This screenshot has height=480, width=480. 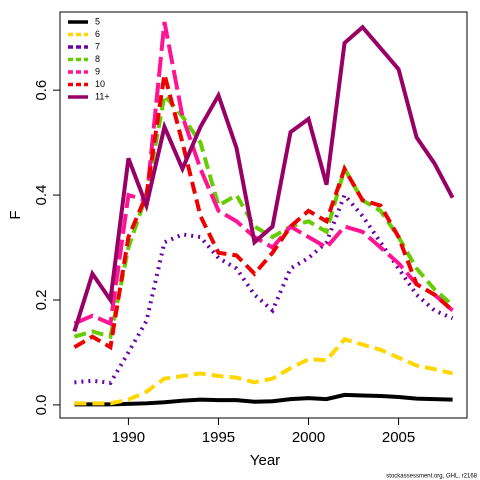 What do you see at coordinates (218, 437) in the screenshot?
I see `x-tick-label: 1995` at bounding box center [218, 437].